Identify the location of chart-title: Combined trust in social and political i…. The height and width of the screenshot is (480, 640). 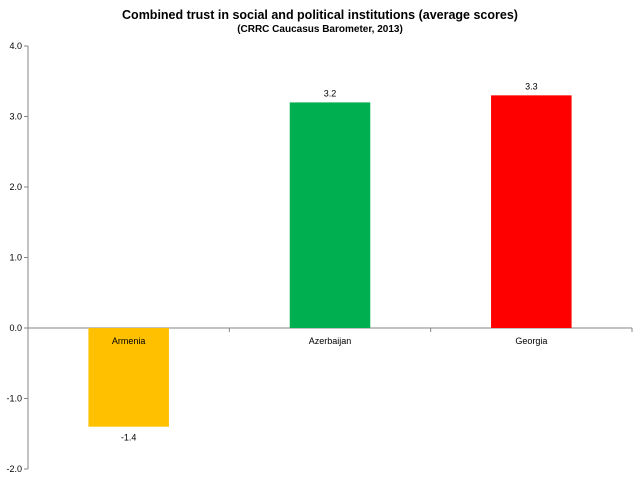
(320, 15).